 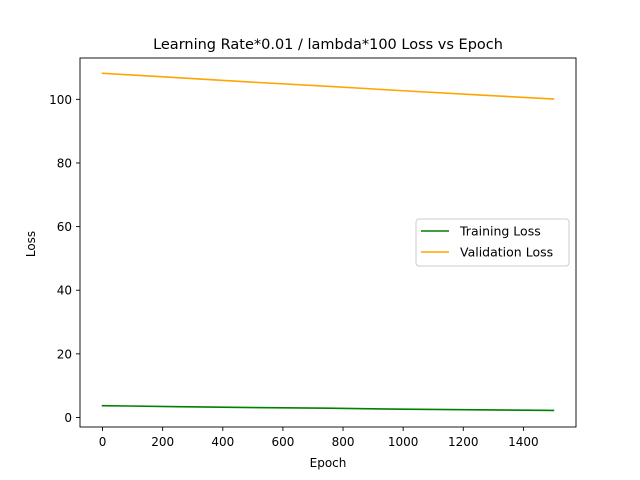 I want to click on y-tick-label: 60, so click(x=64, y=227).